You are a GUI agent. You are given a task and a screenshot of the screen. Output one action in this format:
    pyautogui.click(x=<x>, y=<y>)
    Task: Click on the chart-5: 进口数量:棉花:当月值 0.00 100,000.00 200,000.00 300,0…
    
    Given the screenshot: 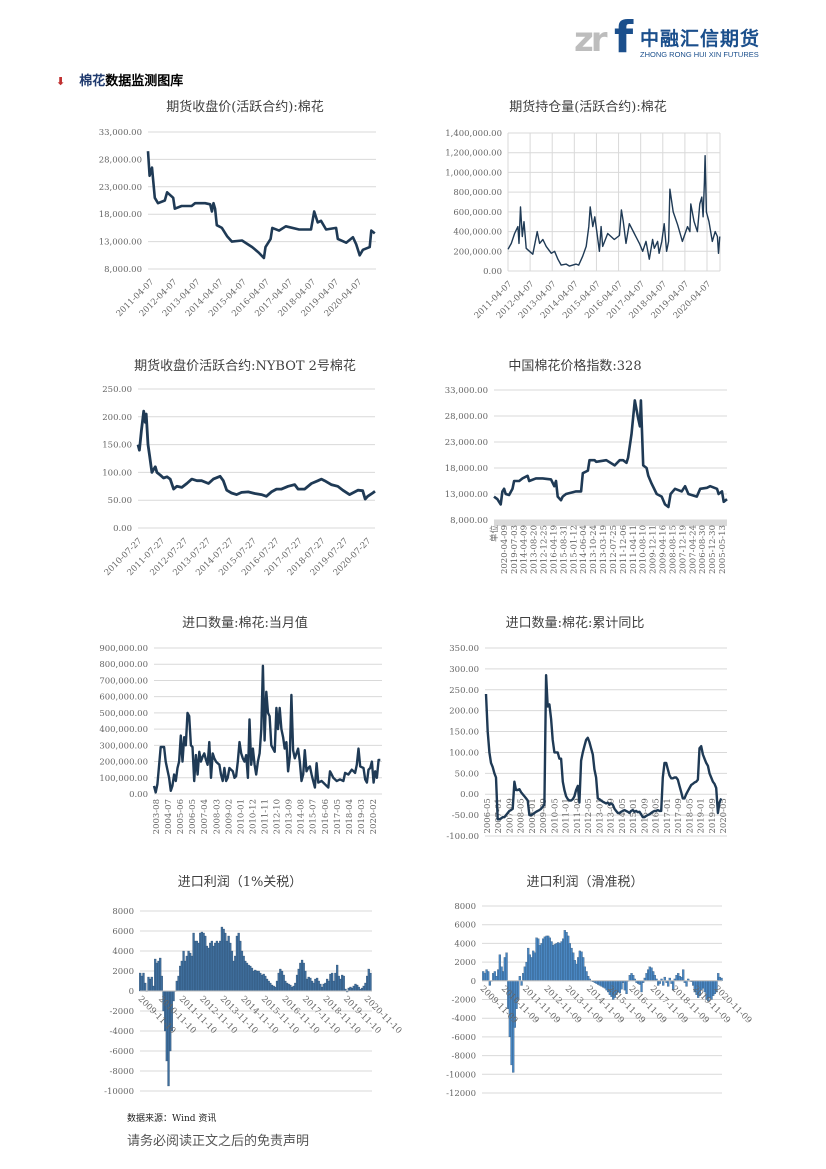 What is the action you would take?
    pyautogui.click(x=240, y=724)
    